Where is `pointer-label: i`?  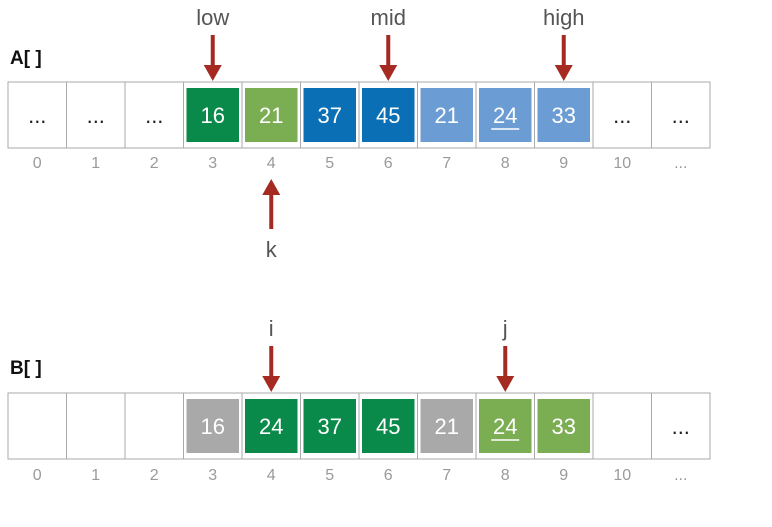 pointer-label: i is located at coordinates (271, 328).